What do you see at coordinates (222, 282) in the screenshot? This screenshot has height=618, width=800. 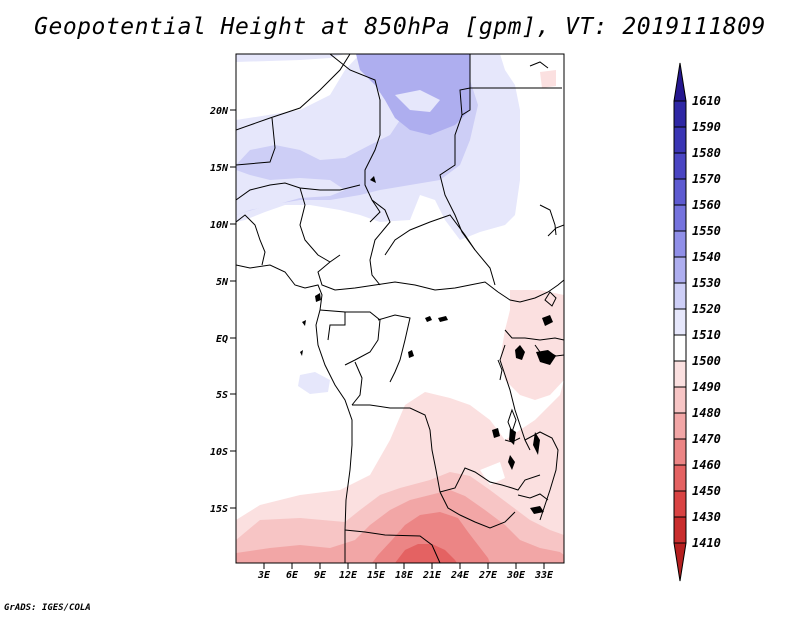 I see `lat-label: 5N` at bounding box center [222, 282].